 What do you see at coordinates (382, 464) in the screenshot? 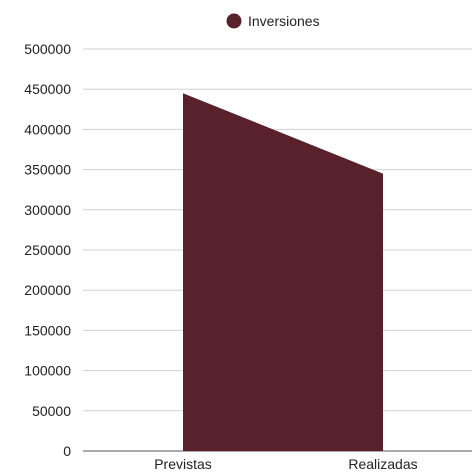
I see `x-tick-label-realizadas: Realizadas` at bounding box center [382, 464].